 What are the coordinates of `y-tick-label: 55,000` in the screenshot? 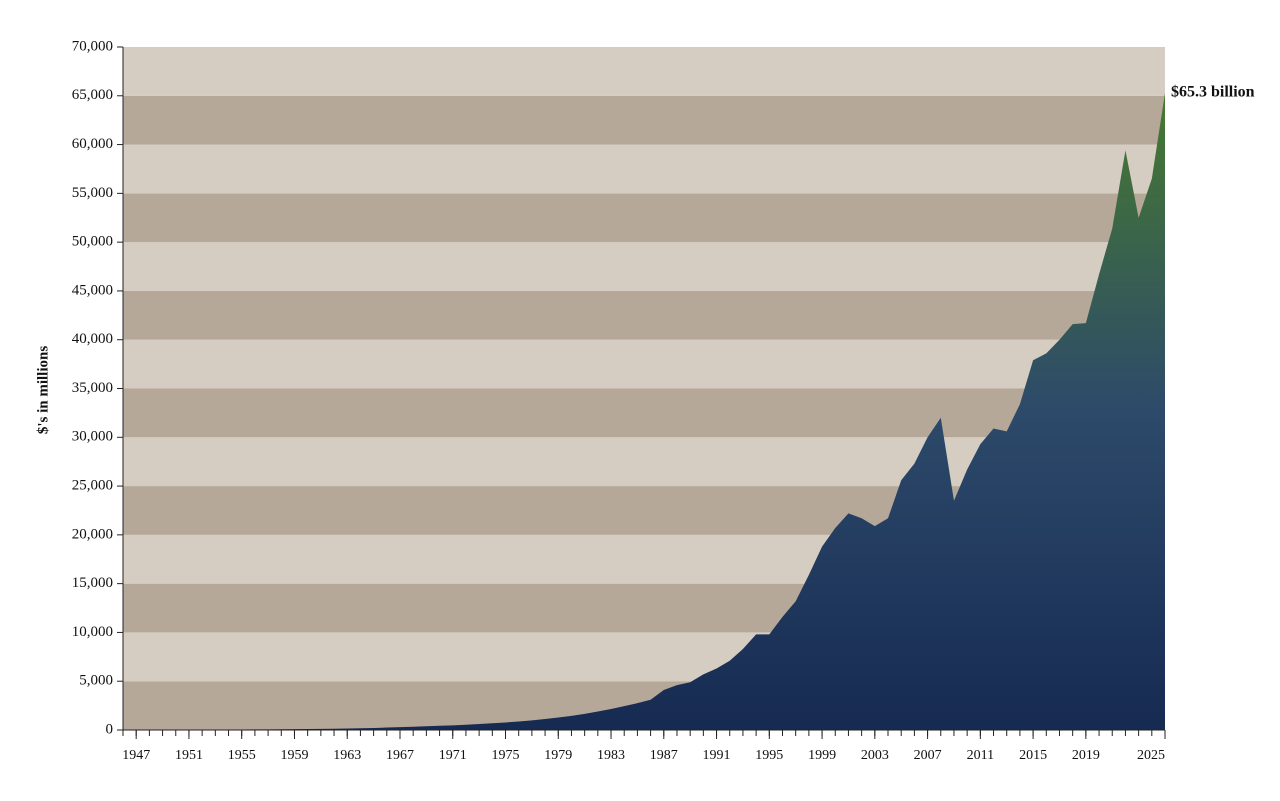 It's located at (92, 193).